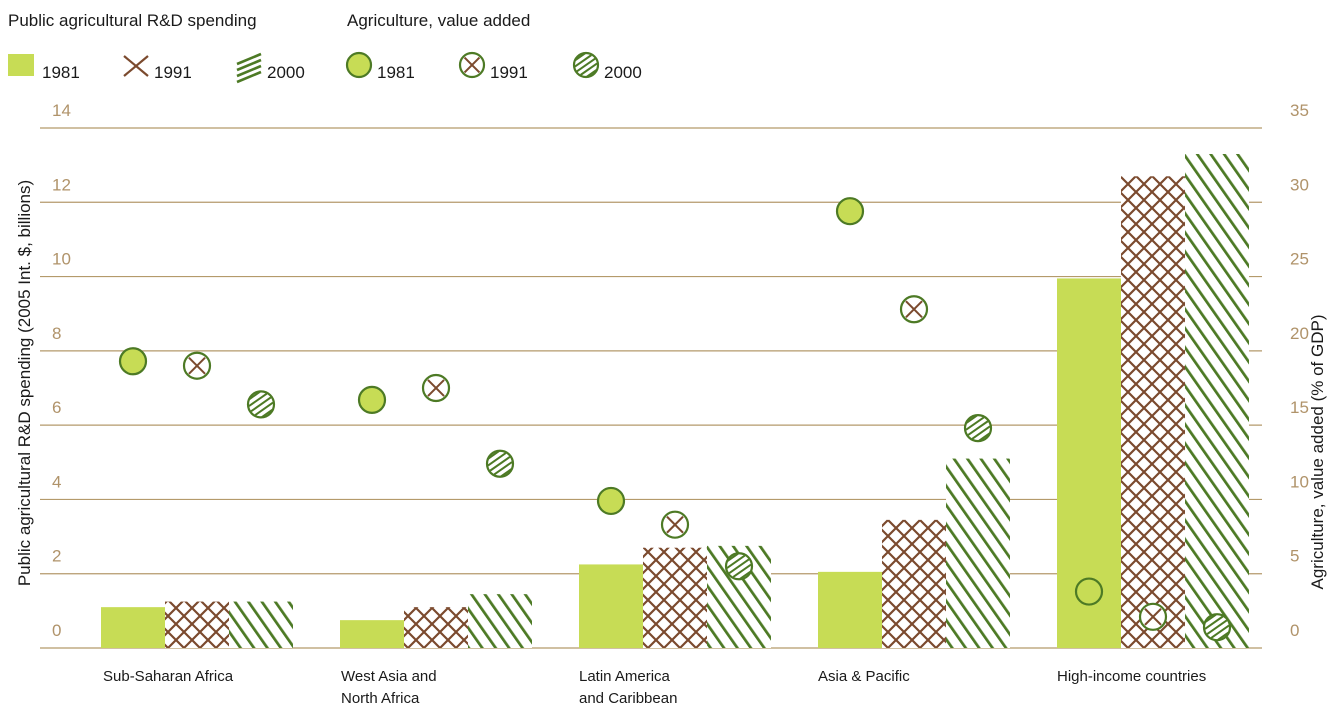 The image size is (1338, 709). Describe the element at coordinates (628, 698) in the screenshot. I see `category-label: and Caribbean` at that location.